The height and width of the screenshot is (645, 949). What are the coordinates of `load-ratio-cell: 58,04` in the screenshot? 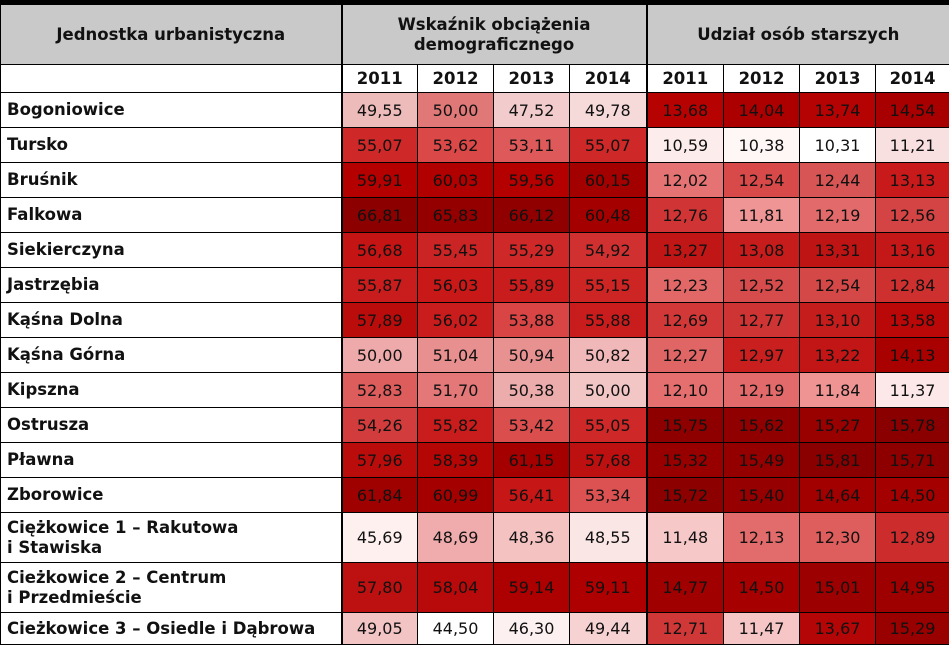 It's located at (456, 588).